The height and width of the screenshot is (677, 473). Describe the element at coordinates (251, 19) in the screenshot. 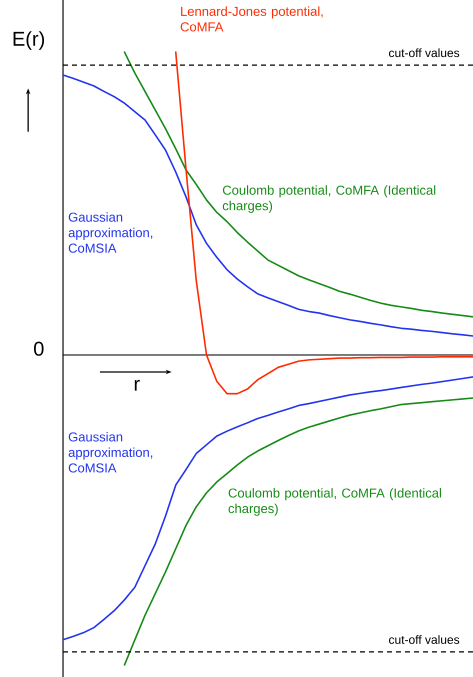

I see `series-label: Lennard-Jones potential, CoMFA` at that location.